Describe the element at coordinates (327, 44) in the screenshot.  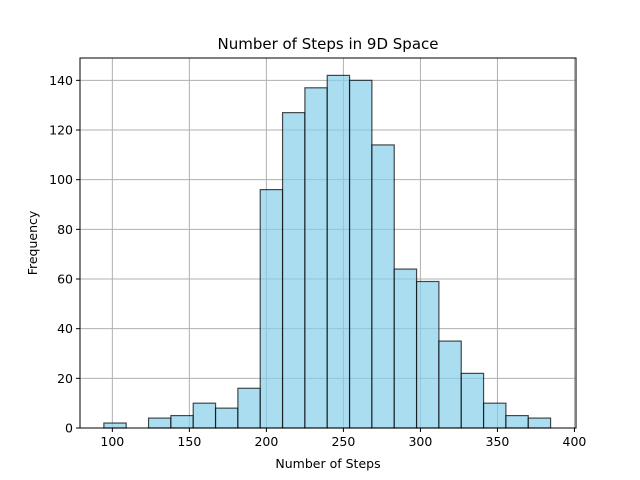
I see `chart-title: Number of Steps in 9D Space` at that location.